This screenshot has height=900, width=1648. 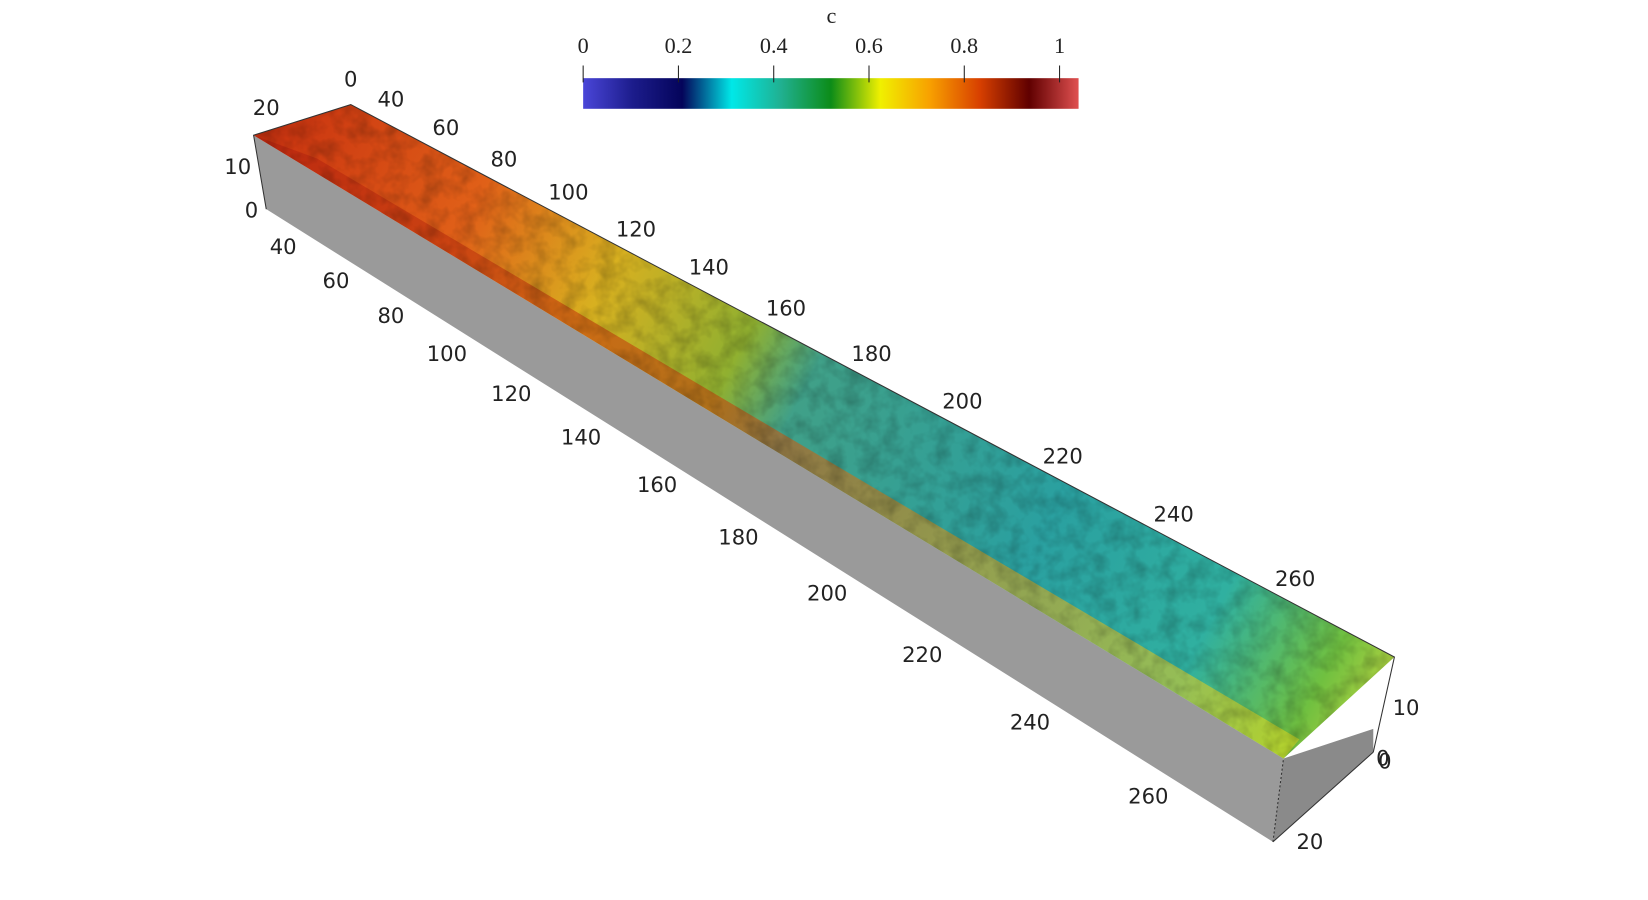 What do you see at coordinates (774, 45) in the screenshot?
I see `colorbar-tick-label: 0.4` at bounding box center [774, 45].